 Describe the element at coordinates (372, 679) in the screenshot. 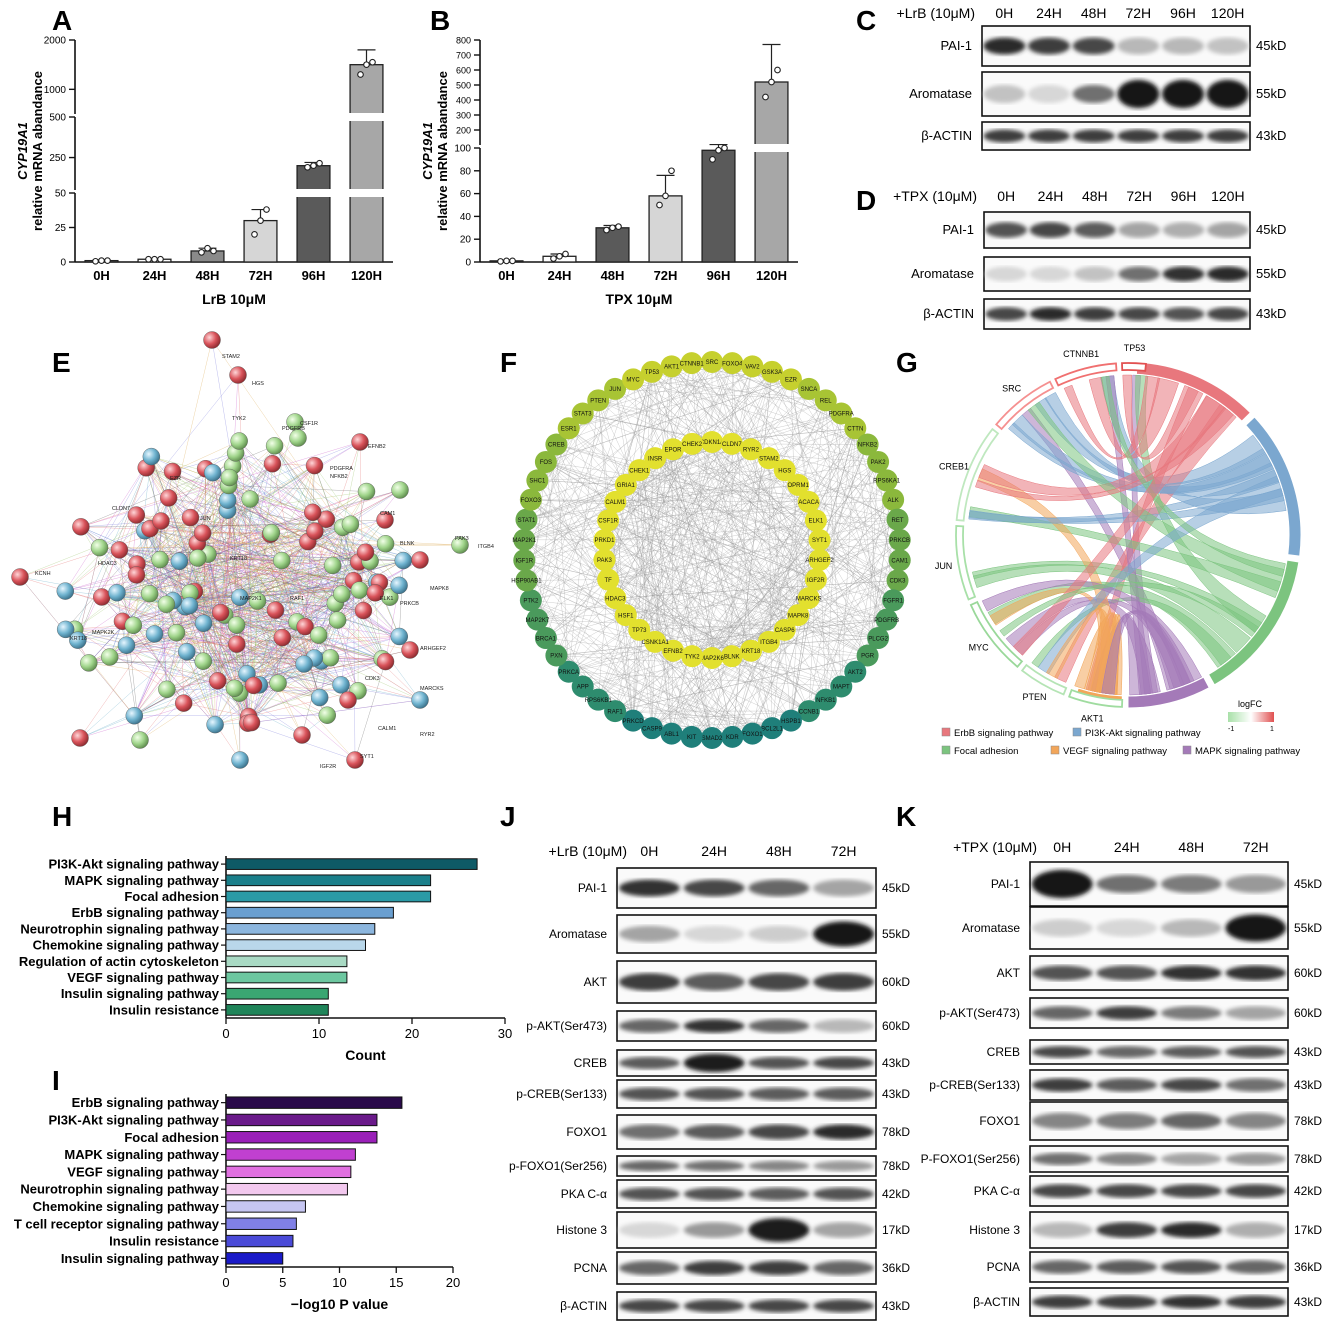

I see `node-label: CDK3` at that location.